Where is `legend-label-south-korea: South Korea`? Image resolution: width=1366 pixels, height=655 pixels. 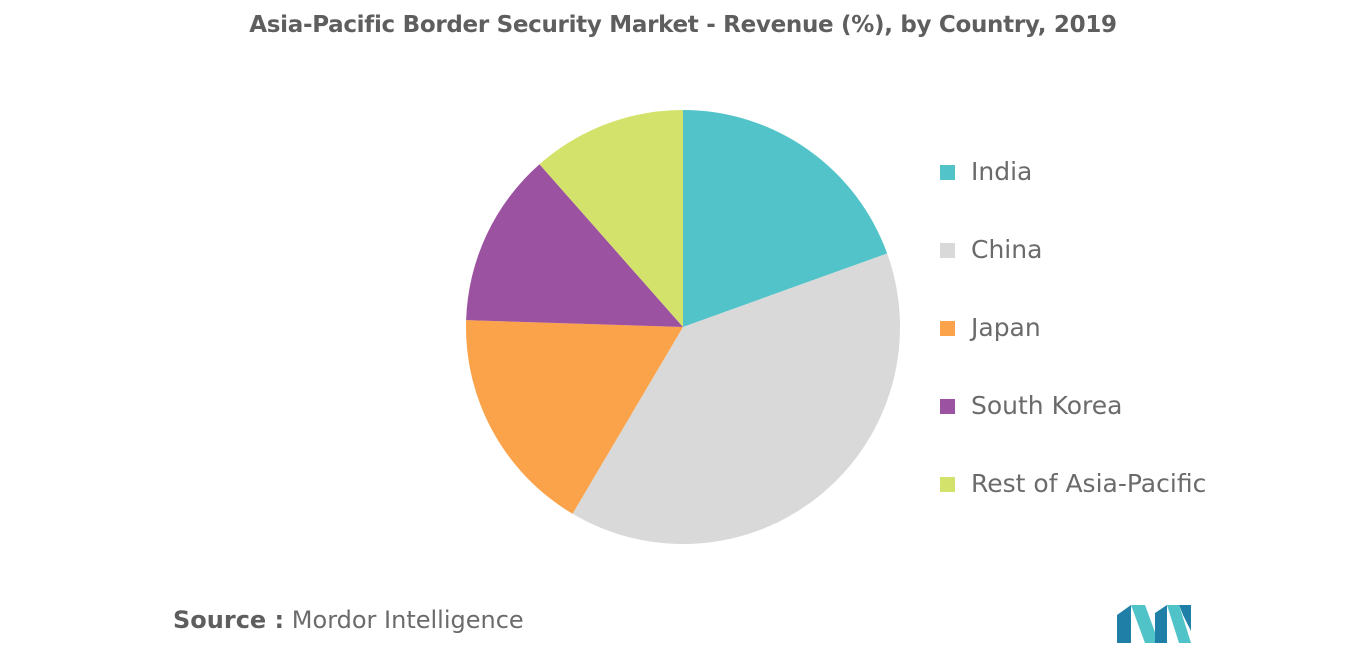 legend-label-south-korea: South Korea is located at coordinates (1047, 405).